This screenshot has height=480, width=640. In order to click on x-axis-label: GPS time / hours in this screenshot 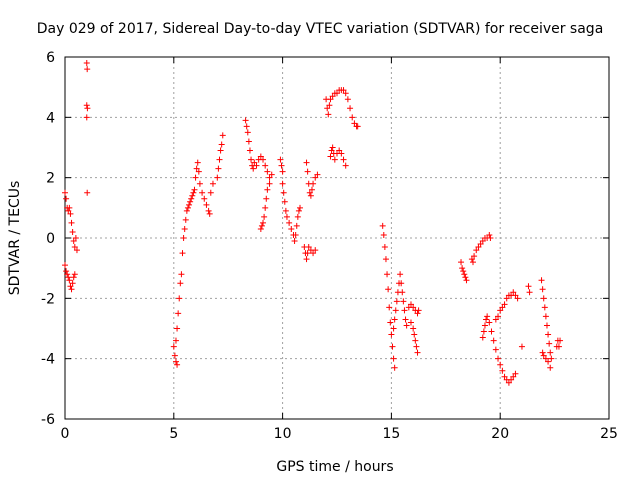, I will do `click(334, 467)`.